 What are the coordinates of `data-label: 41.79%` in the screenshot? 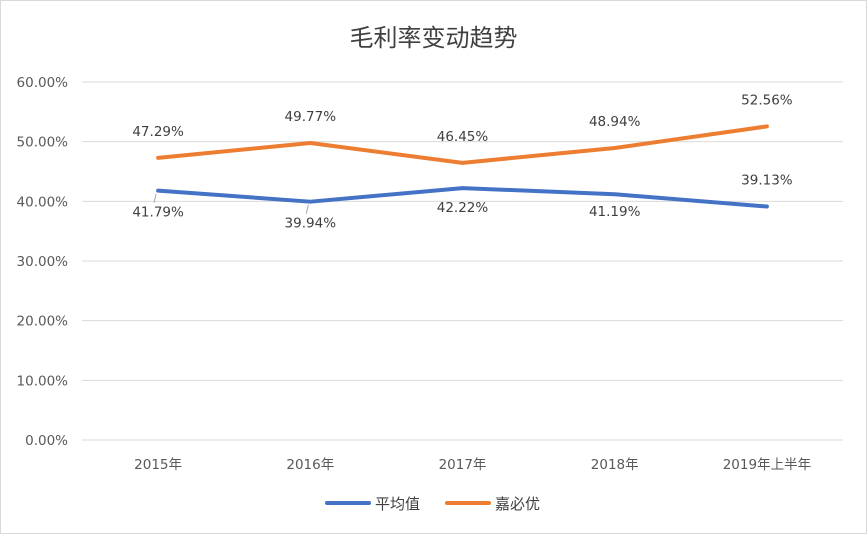 It's located at (158, 213).